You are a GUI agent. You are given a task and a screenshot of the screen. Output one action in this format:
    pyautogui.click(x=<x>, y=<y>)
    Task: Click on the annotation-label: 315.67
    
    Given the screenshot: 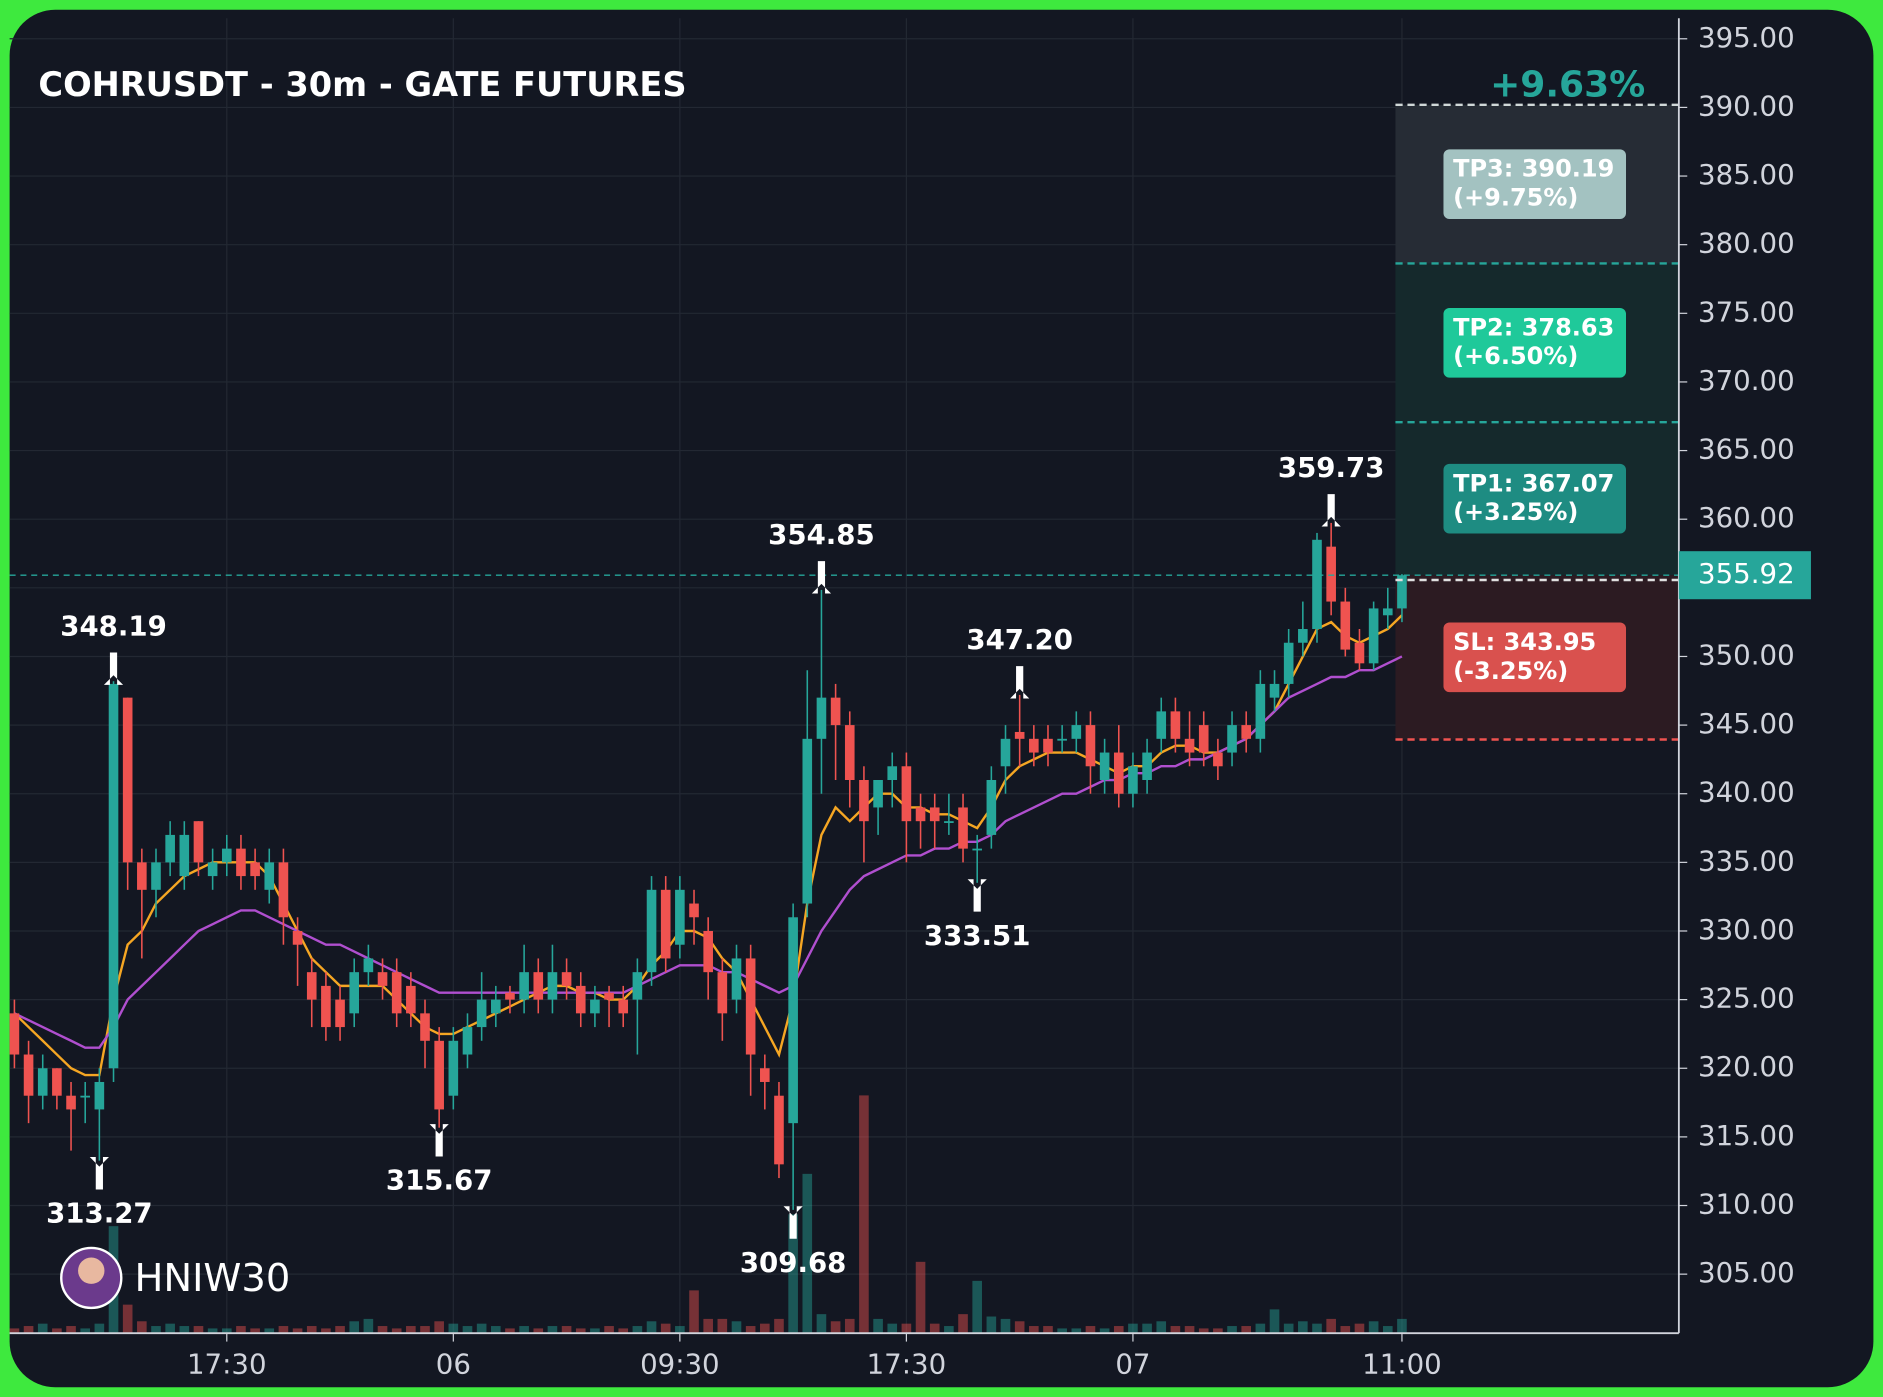 What is the action you would take?
    pyautogui.click(x=439, y=1180)
    